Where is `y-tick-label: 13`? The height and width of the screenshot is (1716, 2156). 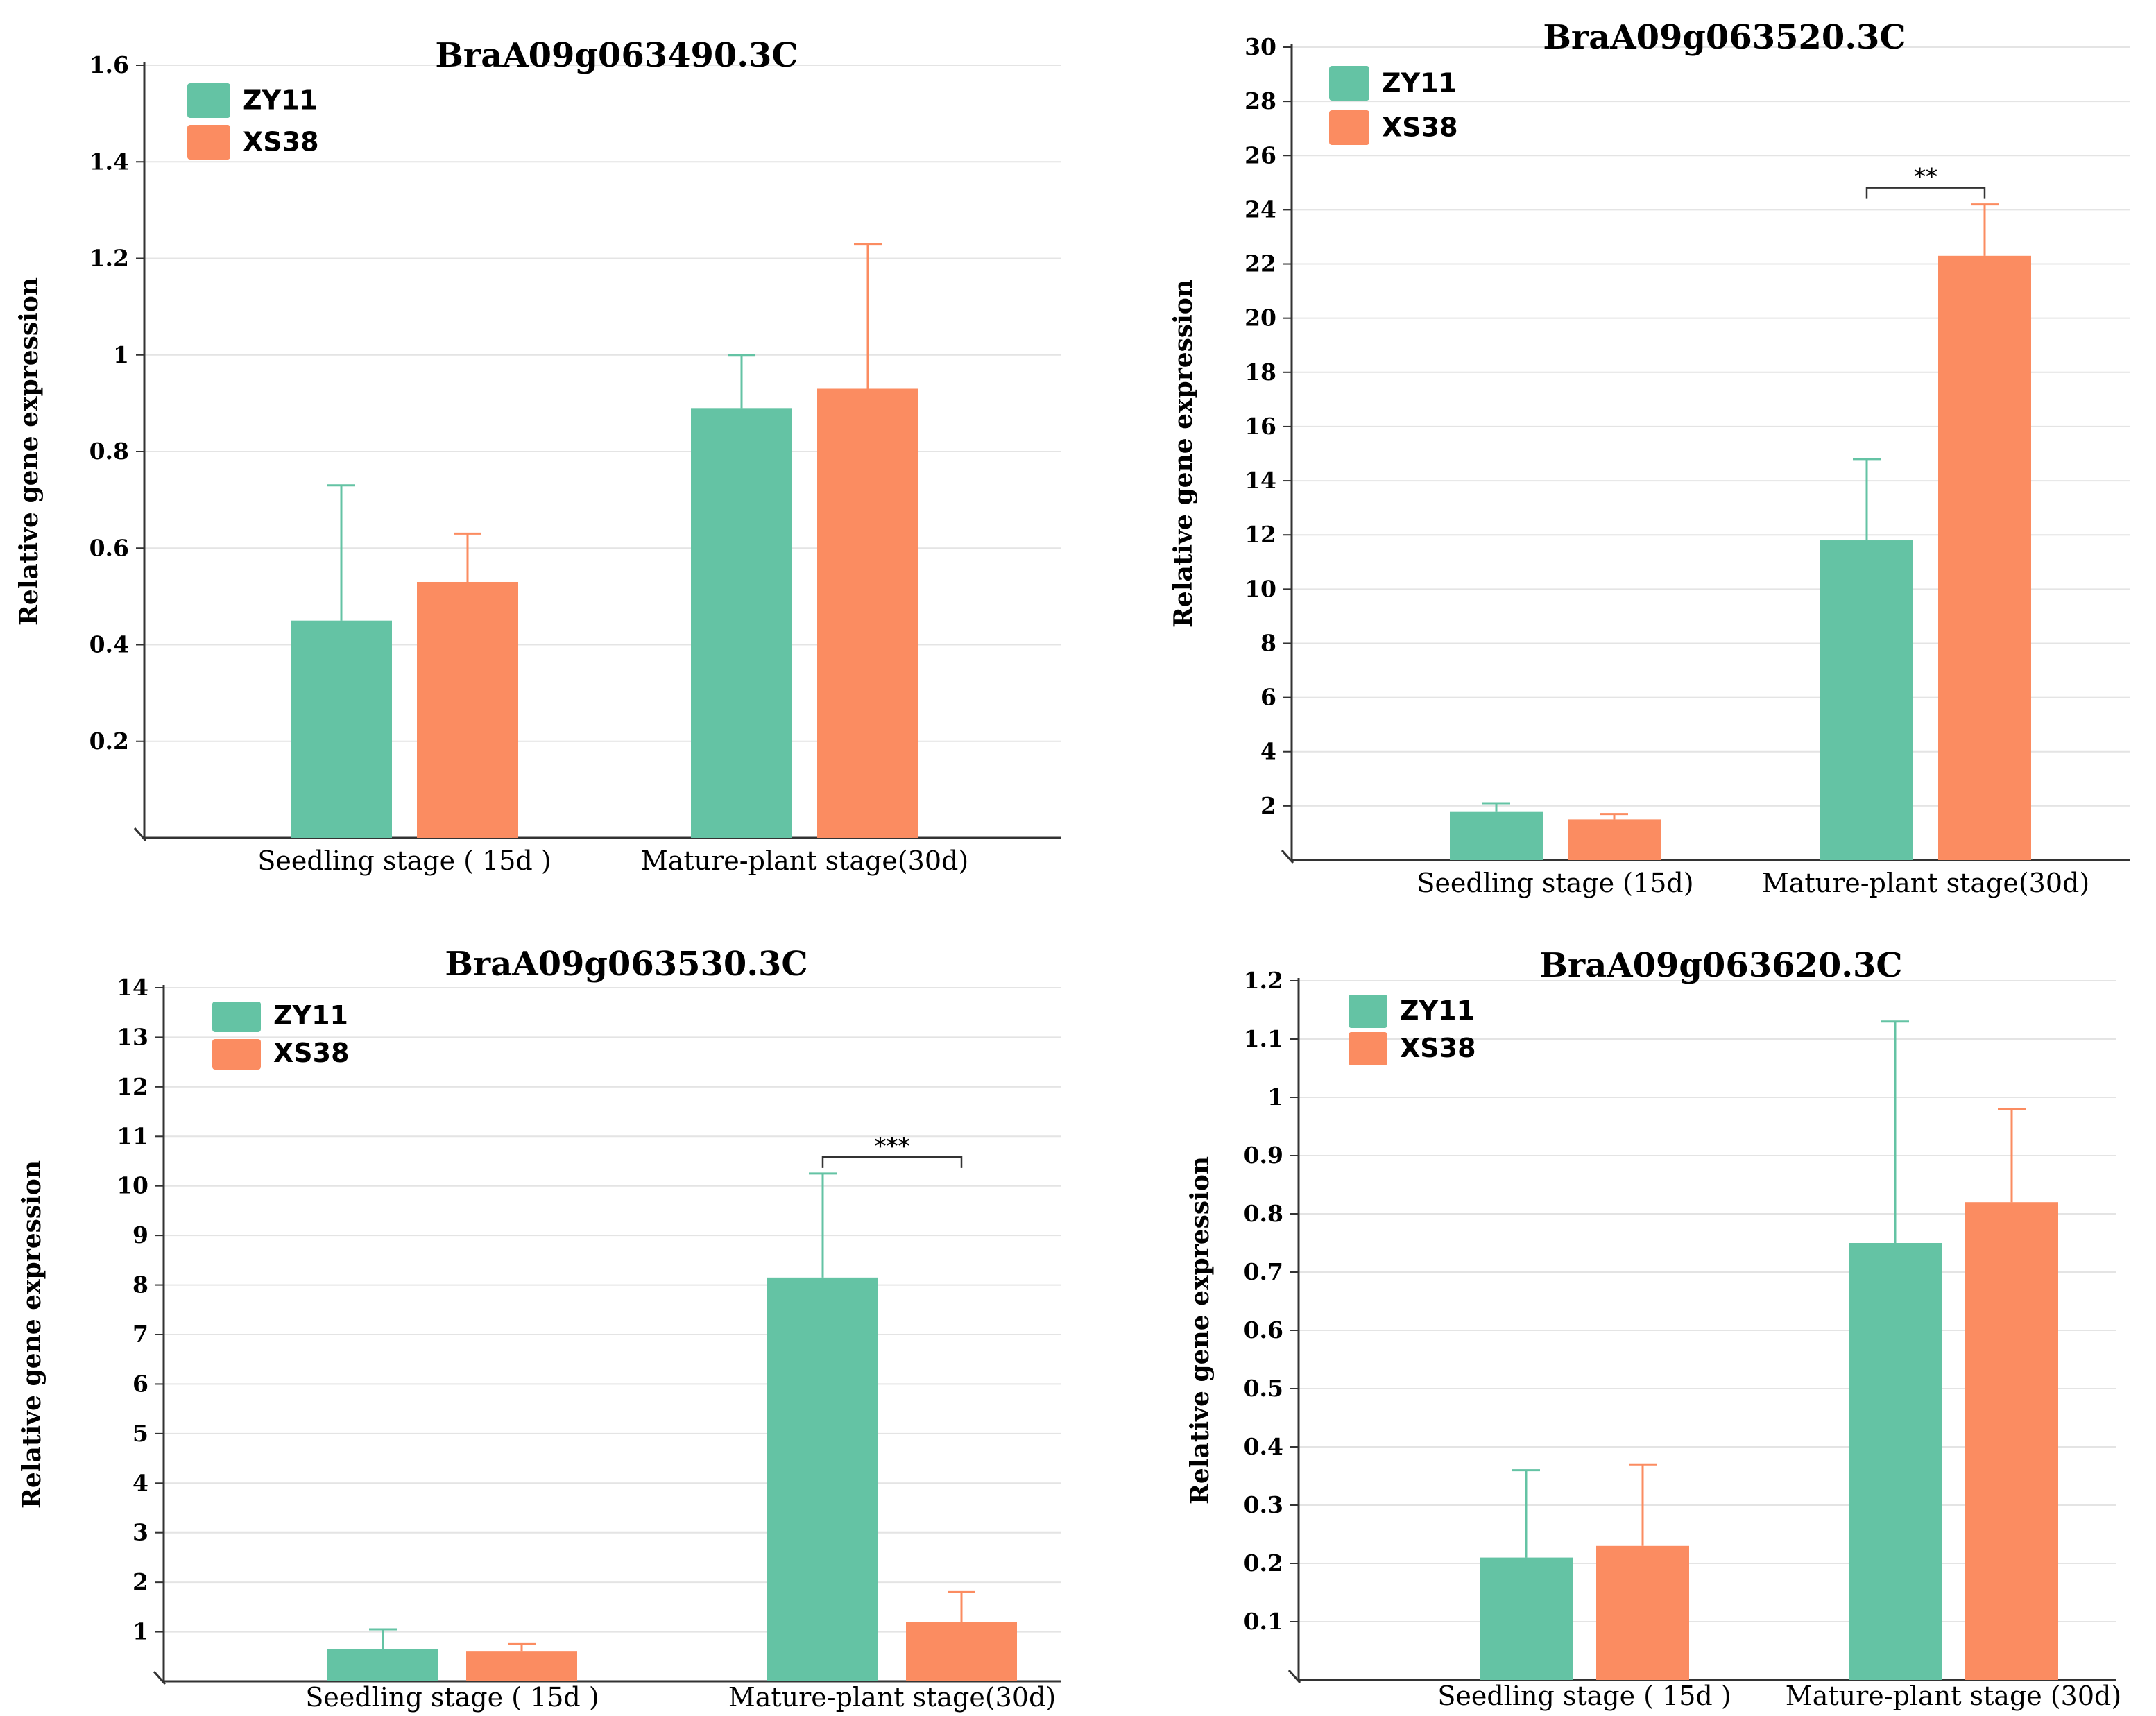 y-tick-label: 13 is located at coordinates (132, 1036).